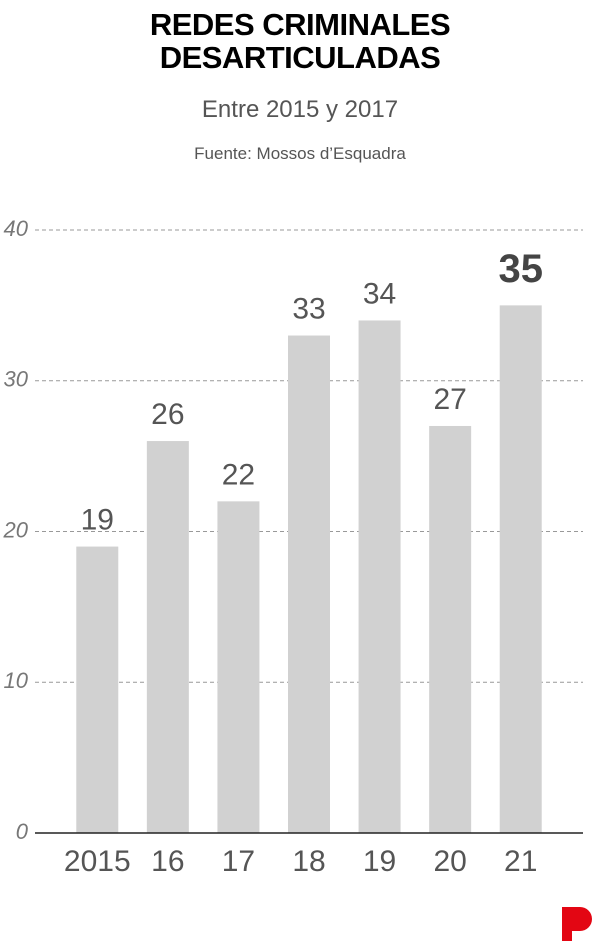  Describe the element at coordinates (300, 109) in the screenshot. I see `chart-subtitle: Entre 2015 y 2017` at that location.